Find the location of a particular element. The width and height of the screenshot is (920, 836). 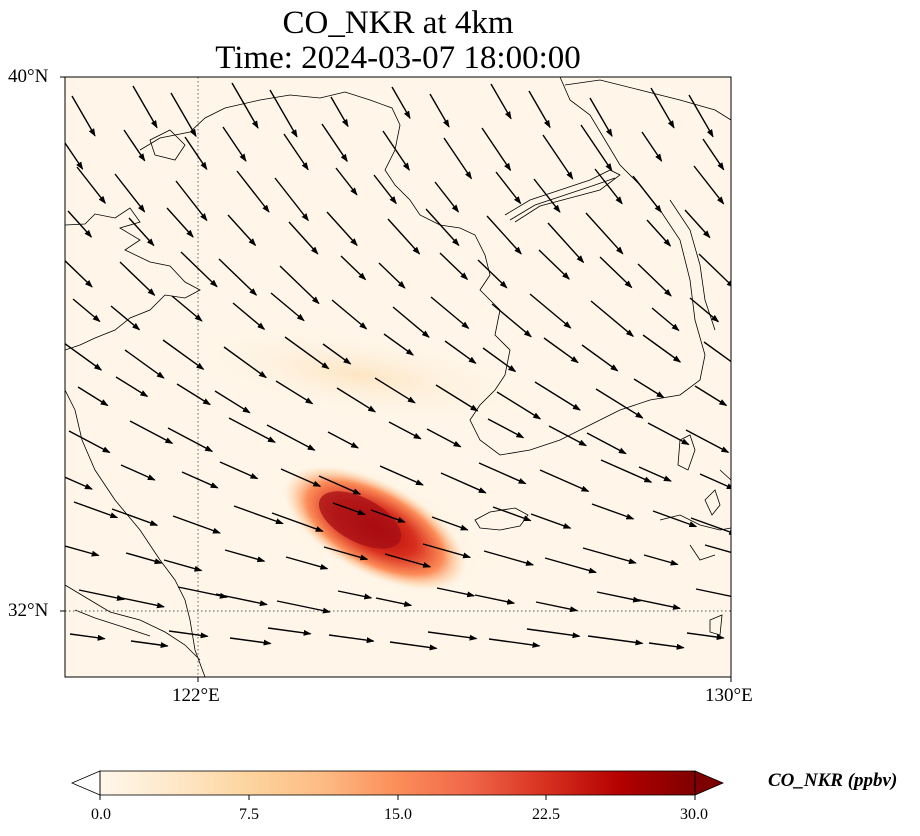

iki-island is located at coordinates (712, 502).